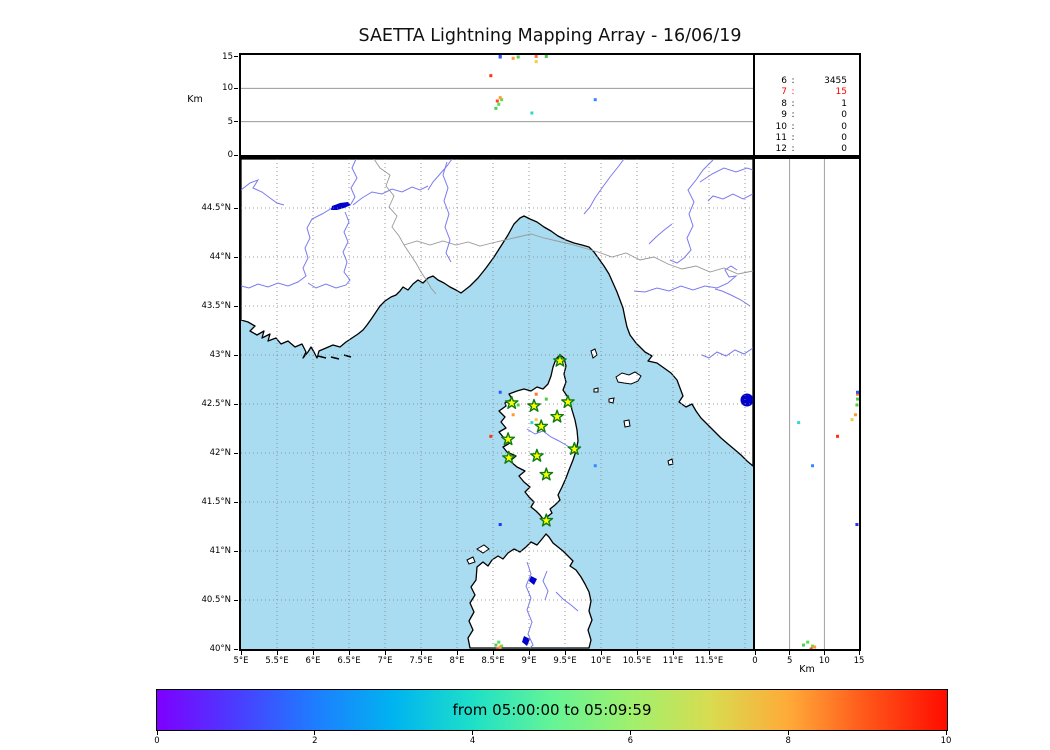 The image size is (1050, 750). What do you see at coordinates (457, 661) in the screenshot?
I see `map-lon-tick-label: 8°E` at bounding box center [457, 661].